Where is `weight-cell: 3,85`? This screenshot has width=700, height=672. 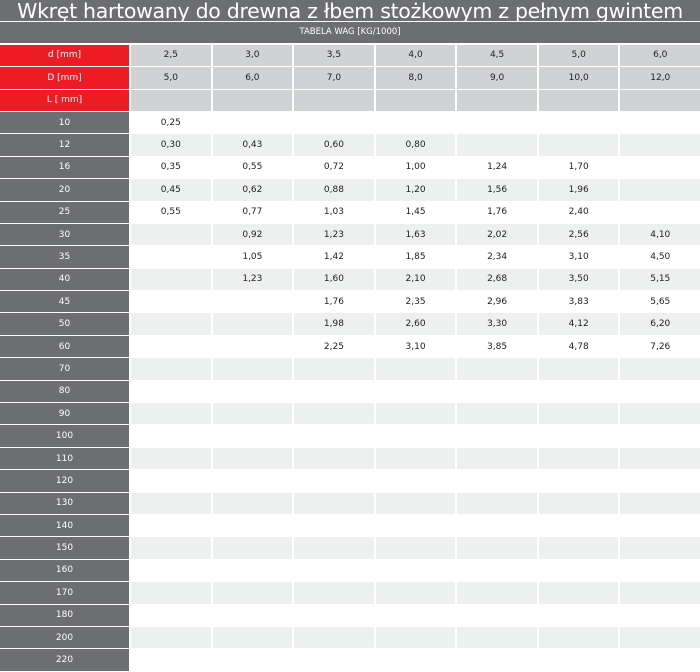 weight-cell: 3,85 is located at coordinates (498, 347).